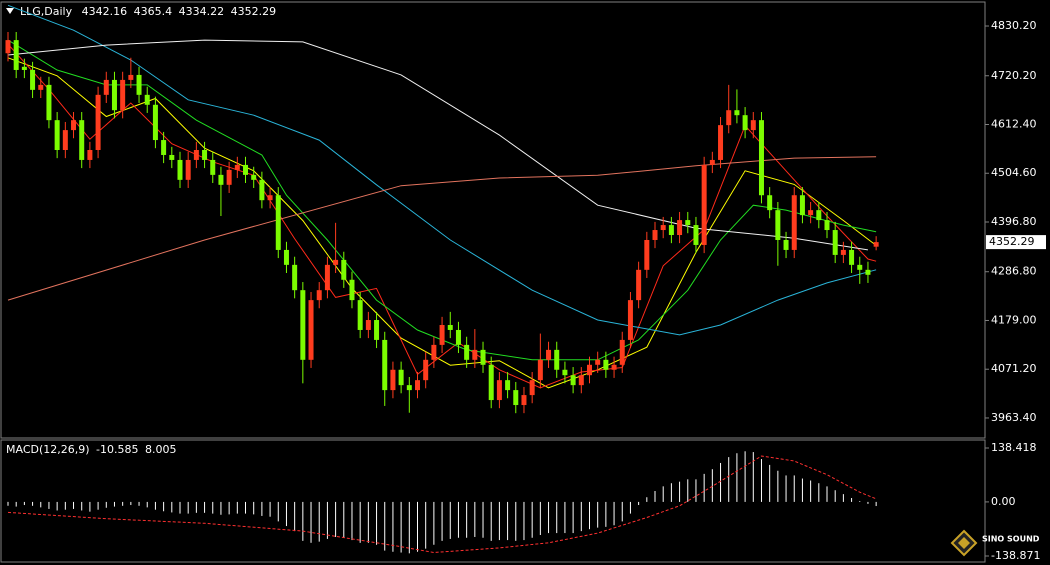 The width and height of the screenshot is (1050, 565). Describe the element at coordinates (1014, 221) in the screenshot. I see `y-tick-label: 4396.80` at that location.